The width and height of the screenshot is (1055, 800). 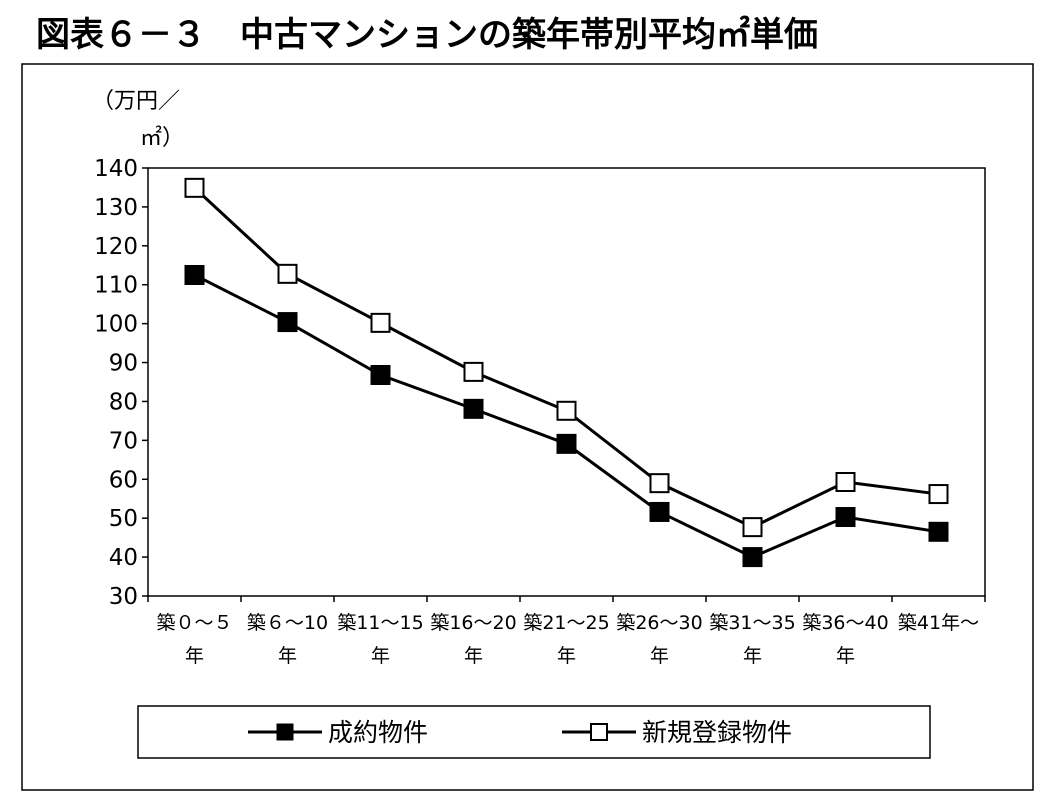 What do you see at coordinates (116, 208) in the screenshot?
I see `y-tick-label: 130` at bounding box center [116, 208].